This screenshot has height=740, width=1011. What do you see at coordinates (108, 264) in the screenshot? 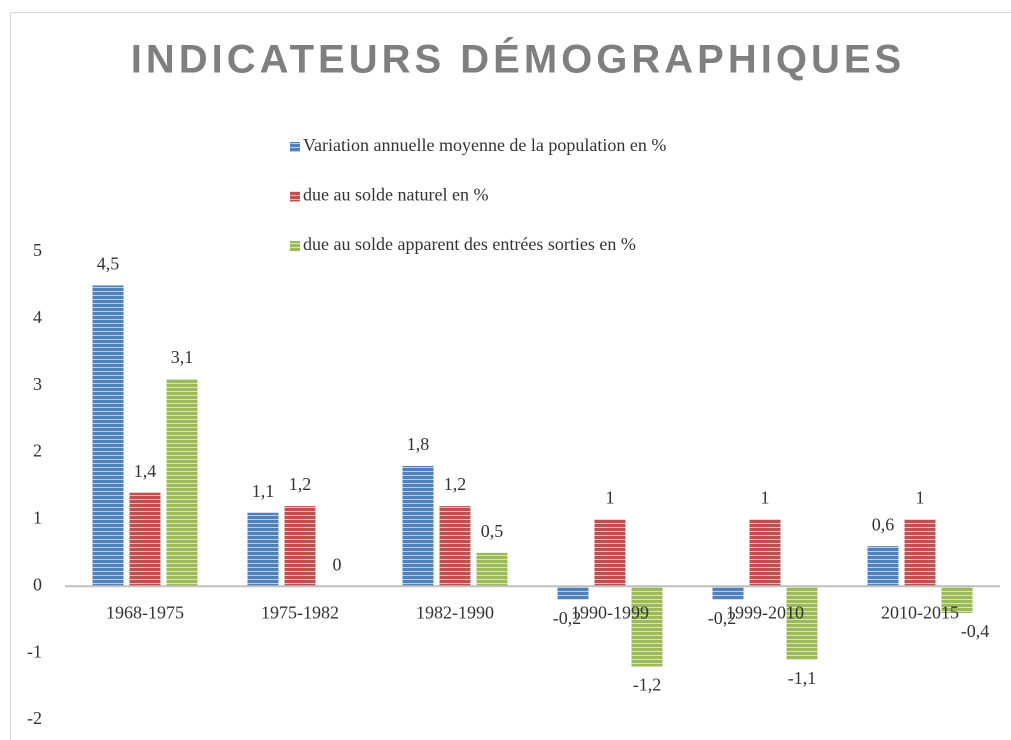
I see `data-label: 4,5` at bounding box center [108, 264].